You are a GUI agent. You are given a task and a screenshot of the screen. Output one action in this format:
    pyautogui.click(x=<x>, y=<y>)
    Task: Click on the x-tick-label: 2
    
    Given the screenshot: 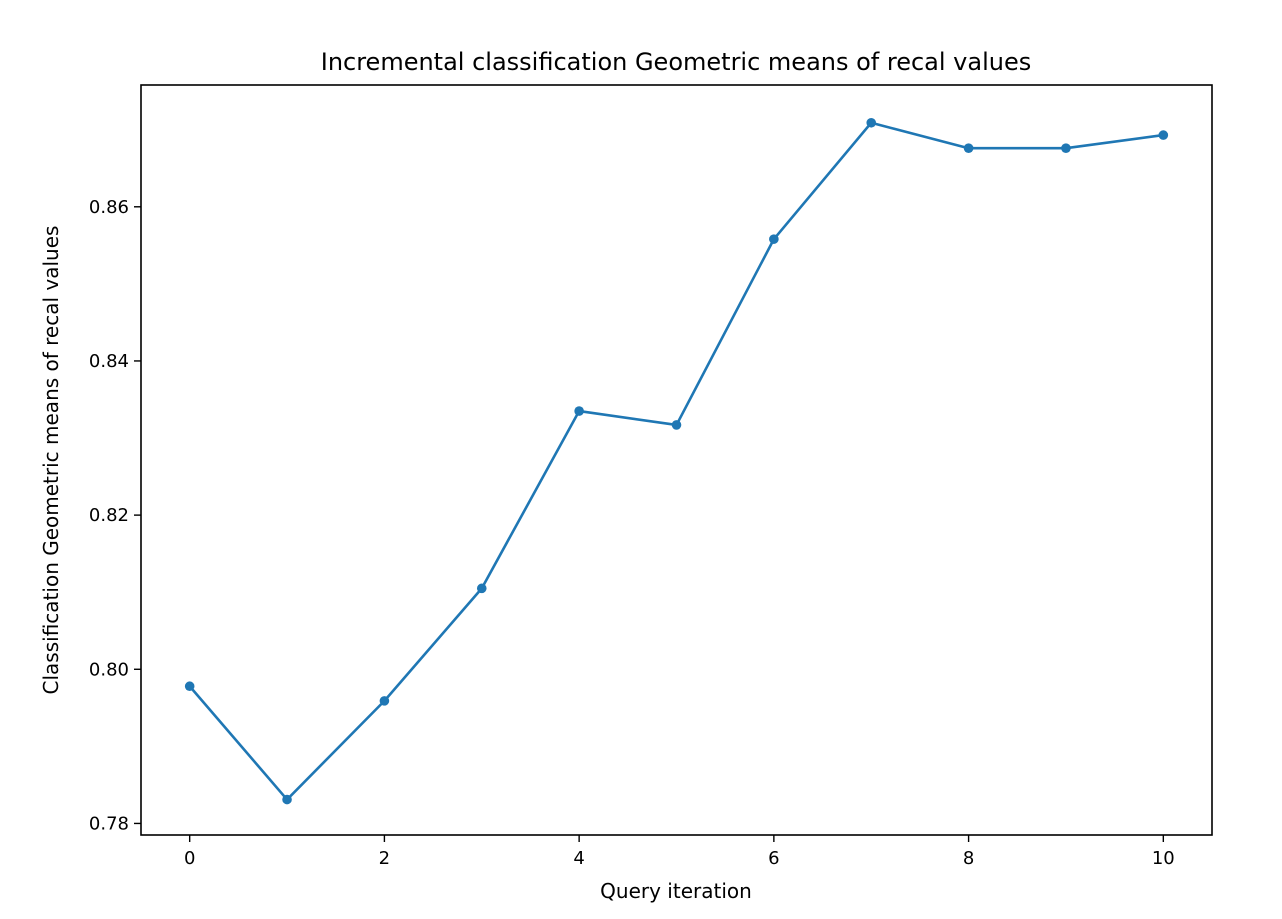 What is the action you would take?
    pyautogui.click(x=384, y=858)
    